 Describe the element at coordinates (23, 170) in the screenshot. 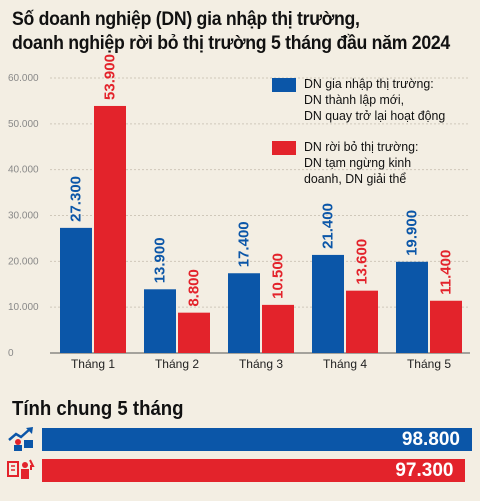

I see `y-tick-label: 40.000` at that location.